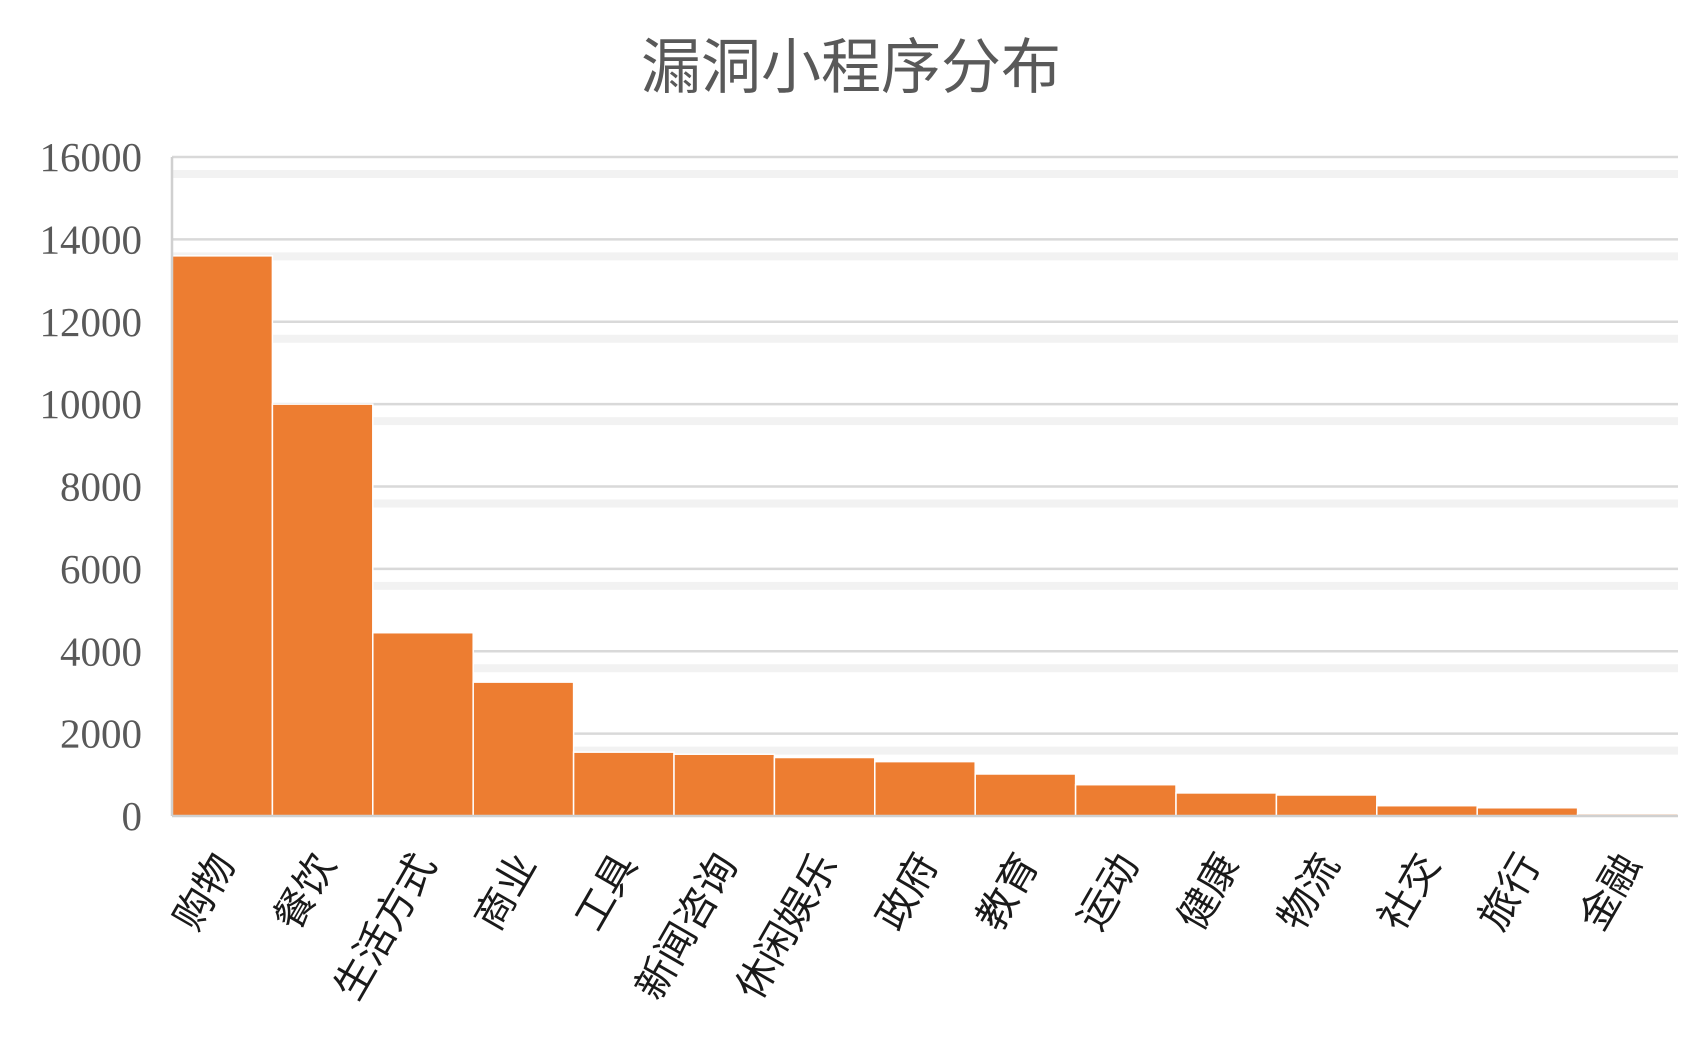  What do you see at coordinates (305, 892) in the screenshot?
I see `x-tick-label-餐饮: 餐饮` at bounding box center [305, 892].